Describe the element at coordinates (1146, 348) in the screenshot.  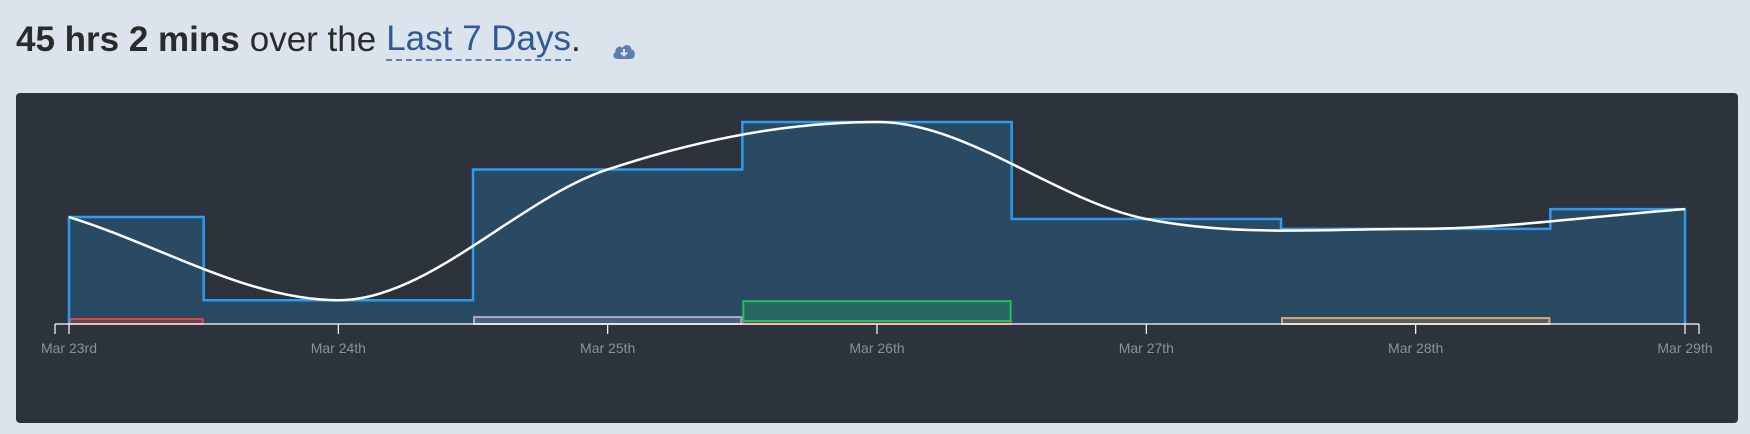
I see `x-tick-label-4: Mar 27th` at that location.